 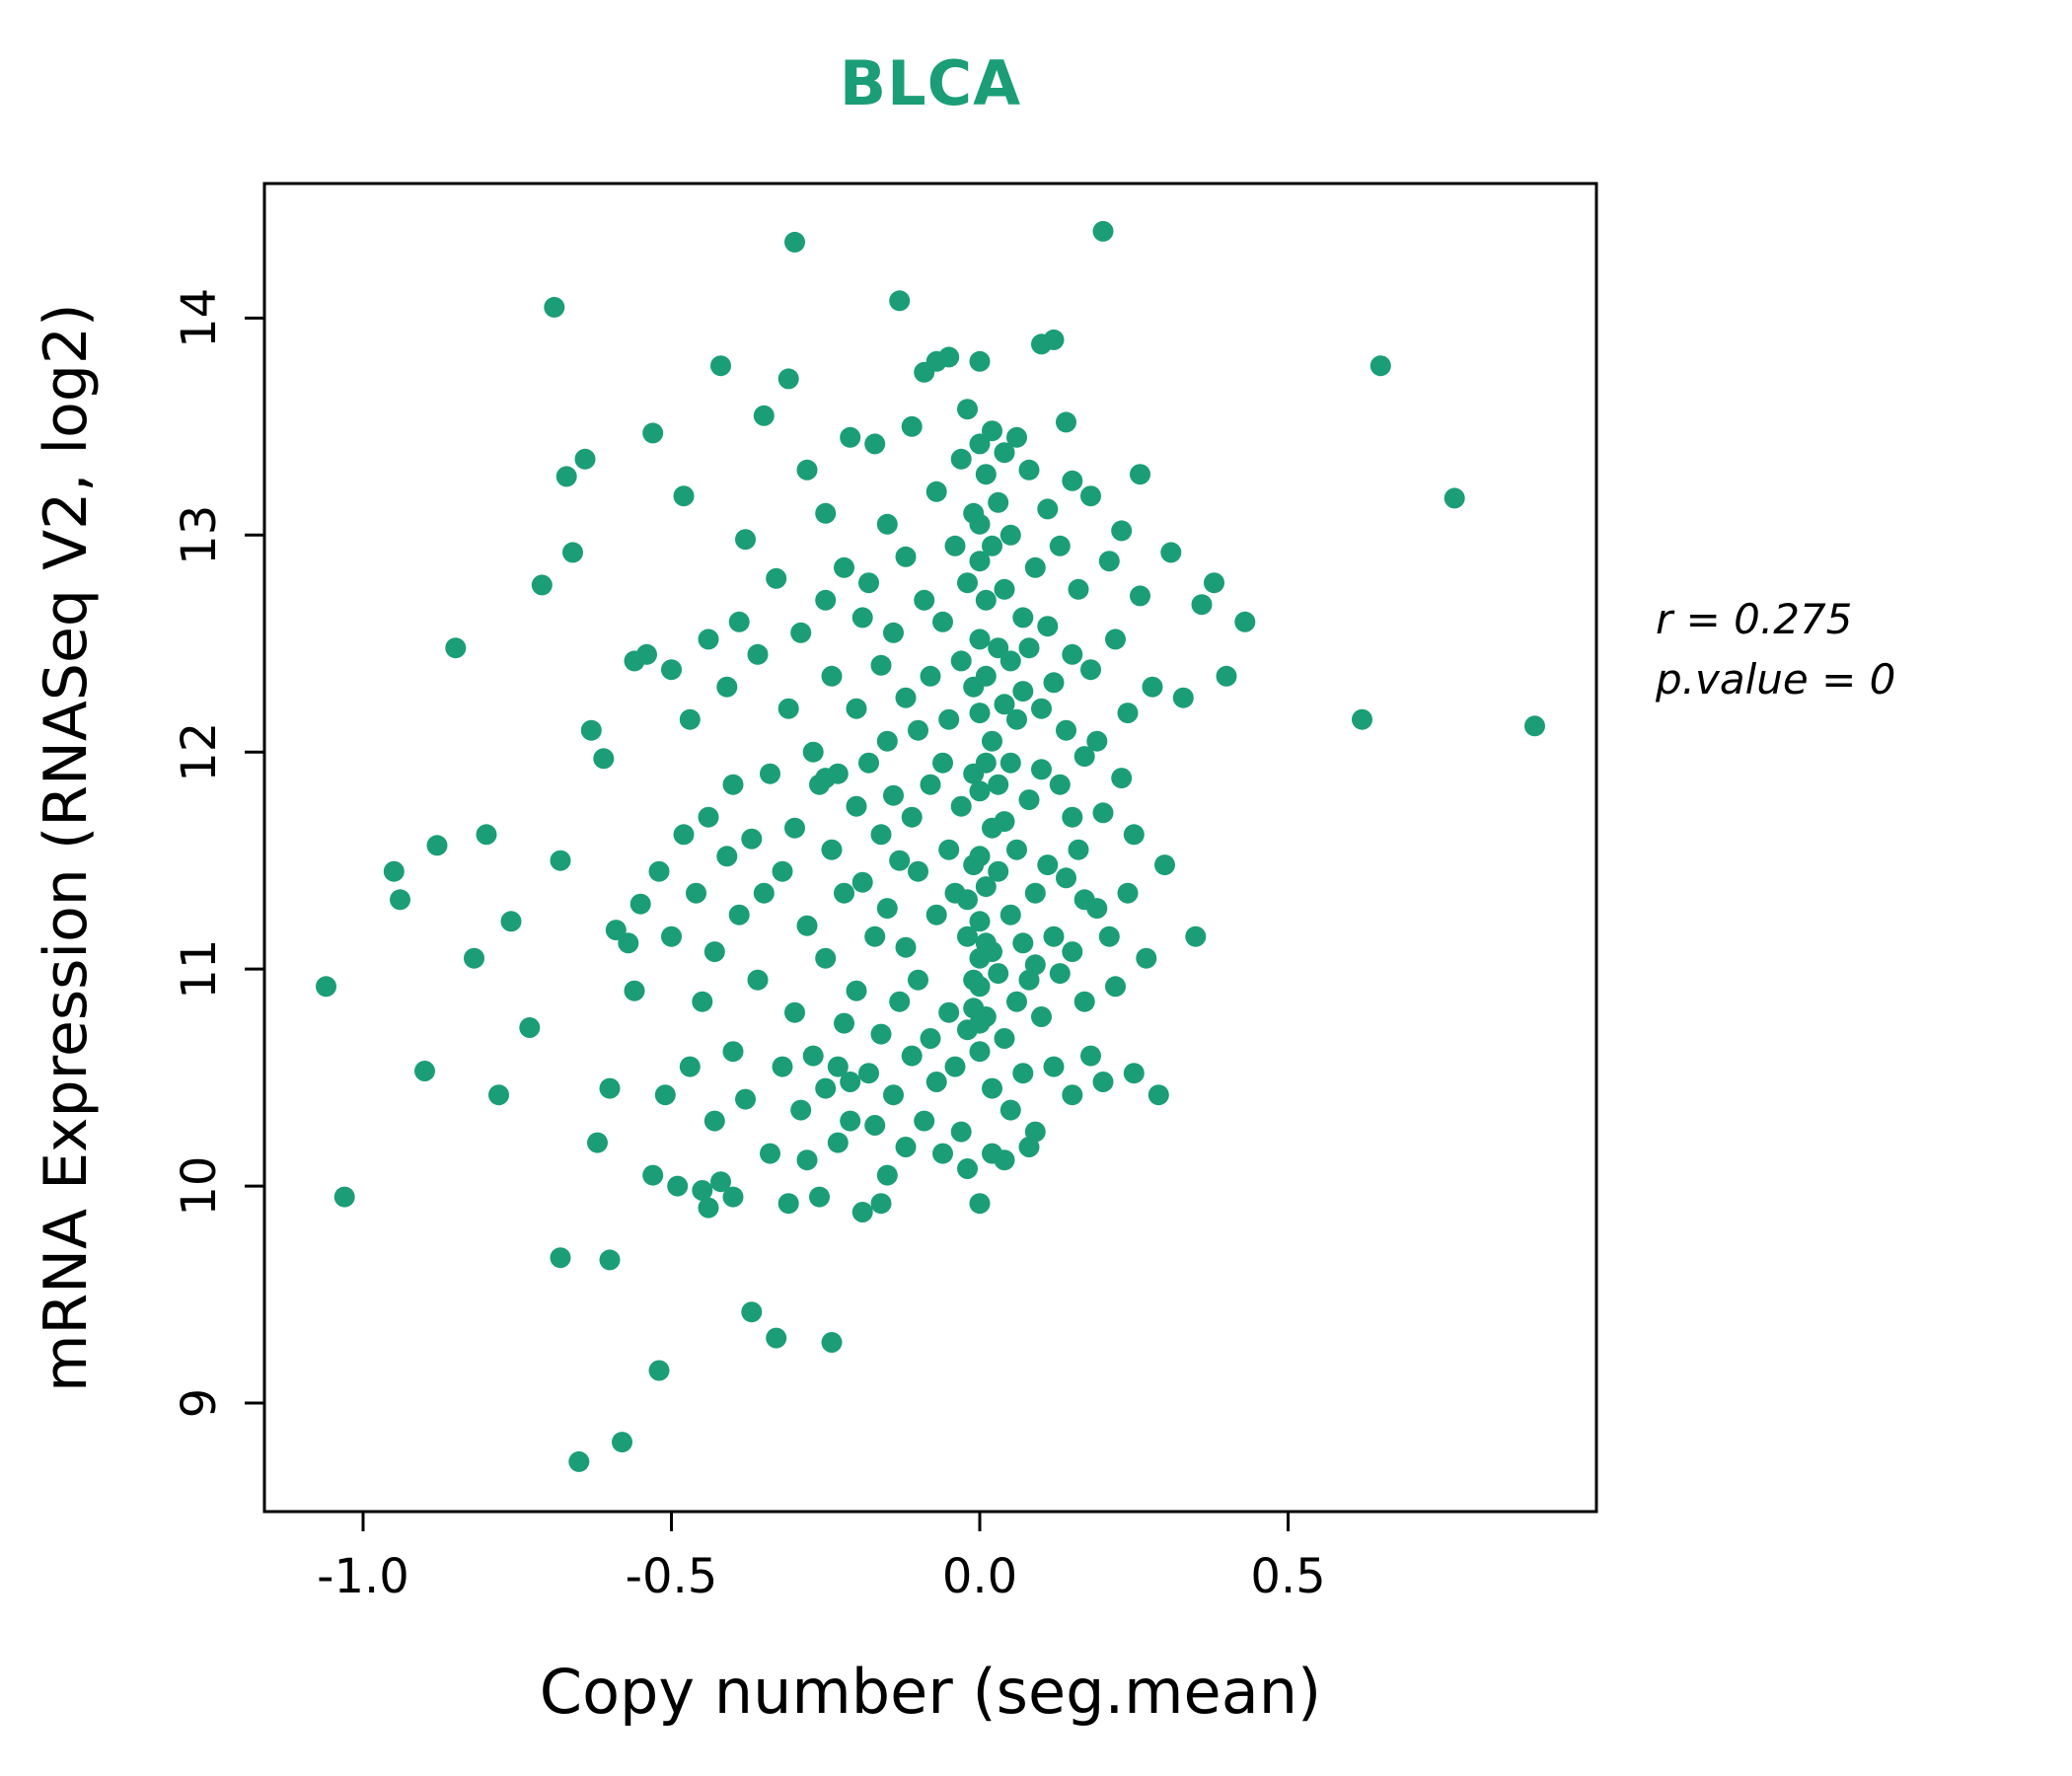 I want to click on y-tick-label: 14, so click(x=200, y=318).